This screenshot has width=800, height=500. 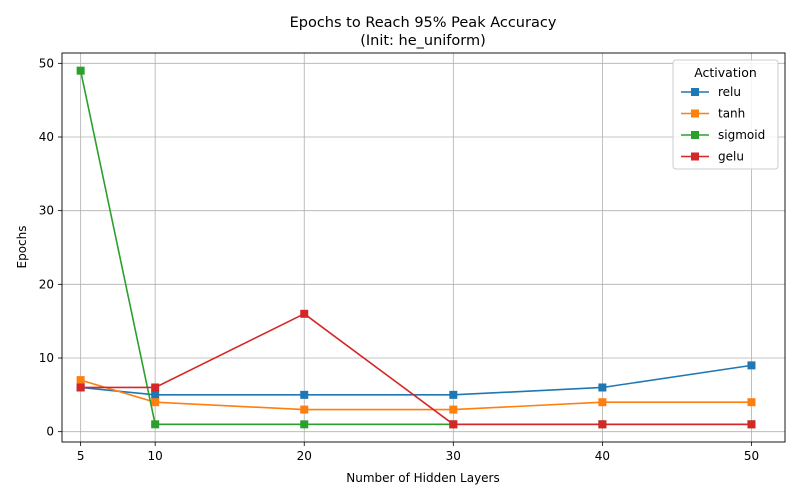 What do you see at coordinates (602, 456) in the screenshot?
I see `x-tick-label: 40` at bounding box center [602, 456].